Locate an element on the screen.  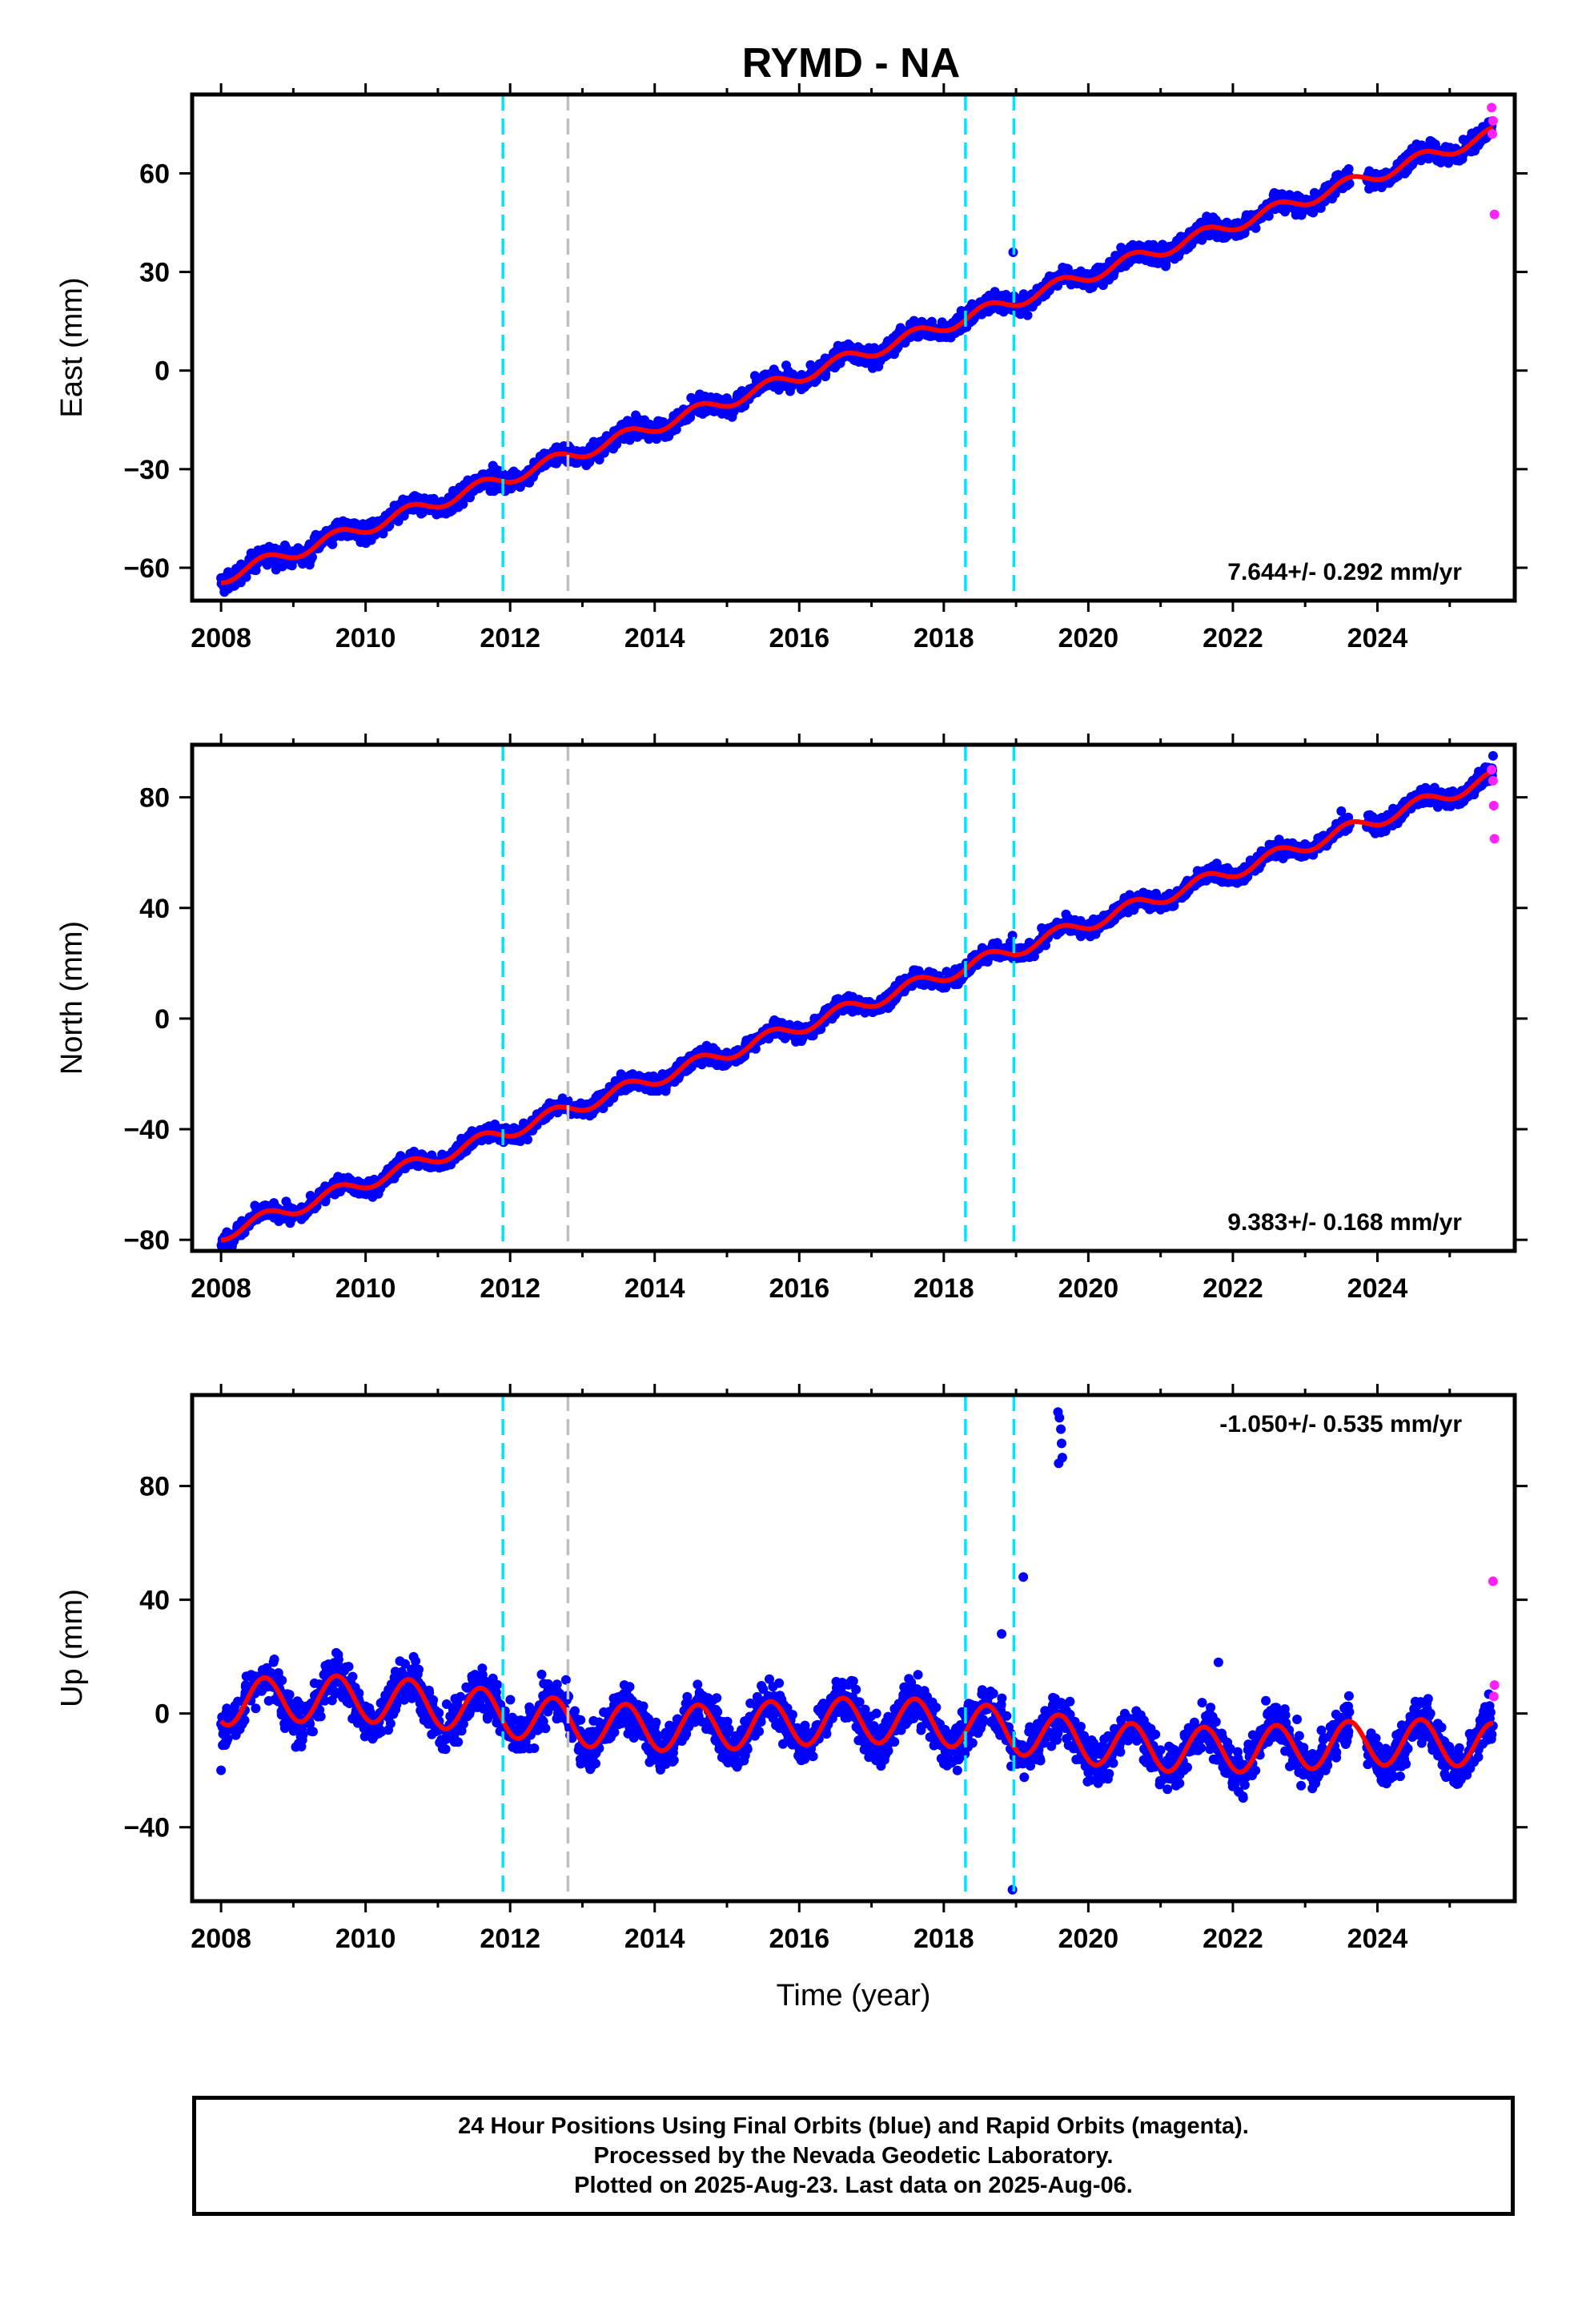
x-tick-label: 2008 is located at coordinates (221, 638).